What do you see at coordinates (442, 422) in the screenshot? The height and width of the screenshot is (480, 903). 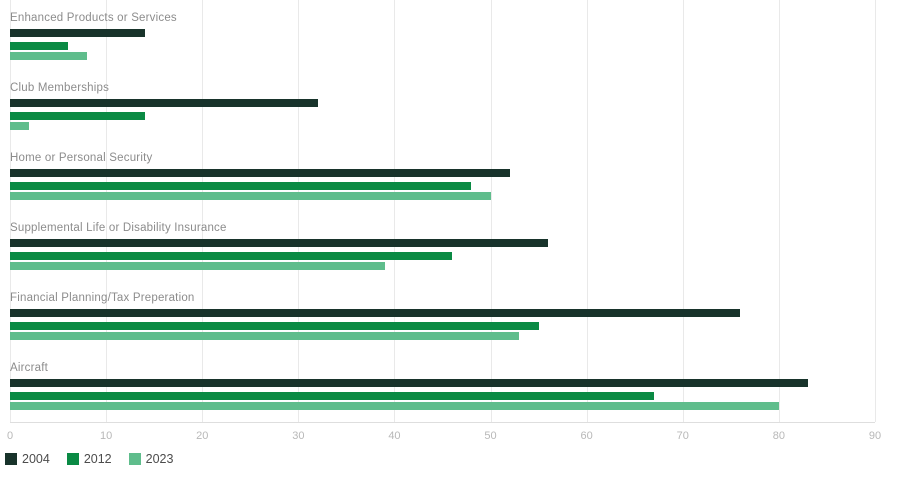 I see `x-axis-line` at bounding box center [442, 422].